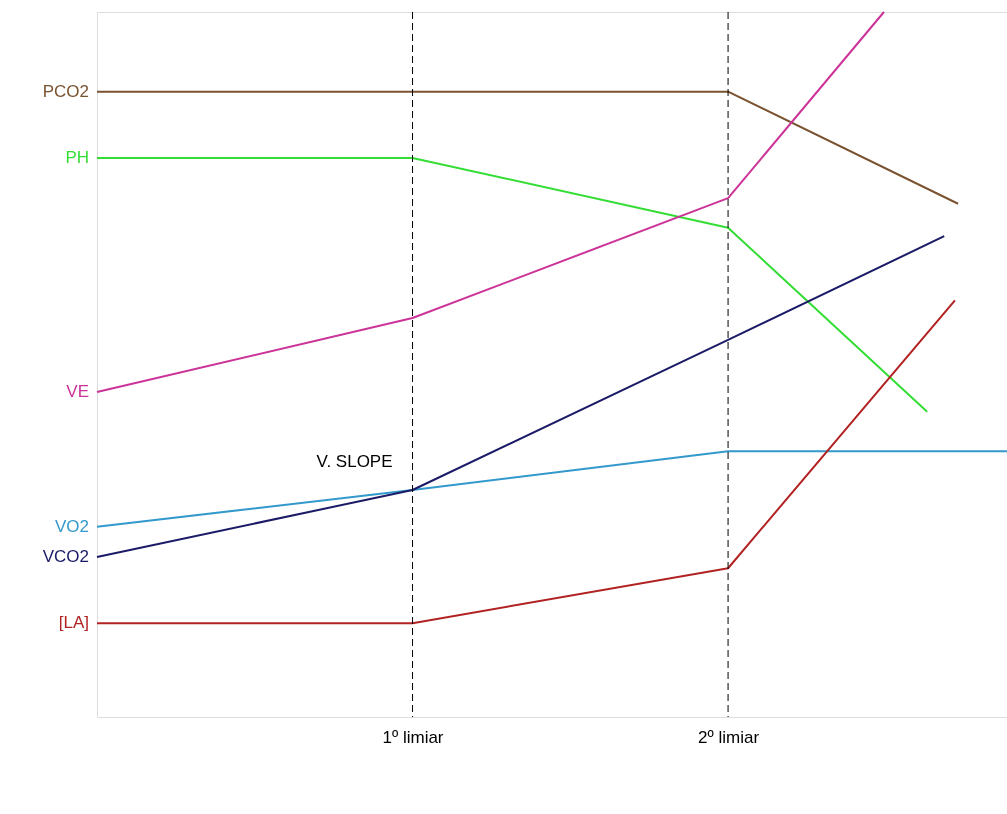 The image size is (1007, 814). What do you see at coordinates (71, 526) in the screenshot?
I see `series-label: VO2` at bounding box center [71, 526].